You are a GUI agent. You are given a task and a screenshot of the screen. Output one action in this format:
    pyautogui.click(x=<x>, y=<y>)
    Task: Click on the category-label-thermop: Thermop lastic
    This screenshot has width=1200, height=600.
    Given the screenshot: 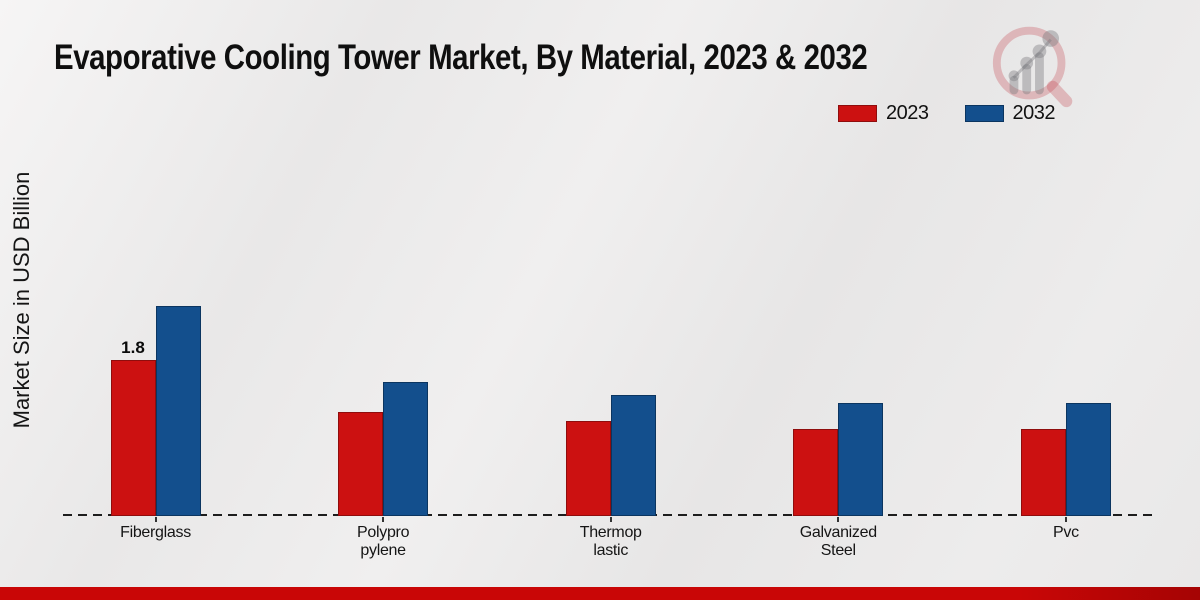 What is the action you would take?
    pyautogui.click(x=610, y=542)
    